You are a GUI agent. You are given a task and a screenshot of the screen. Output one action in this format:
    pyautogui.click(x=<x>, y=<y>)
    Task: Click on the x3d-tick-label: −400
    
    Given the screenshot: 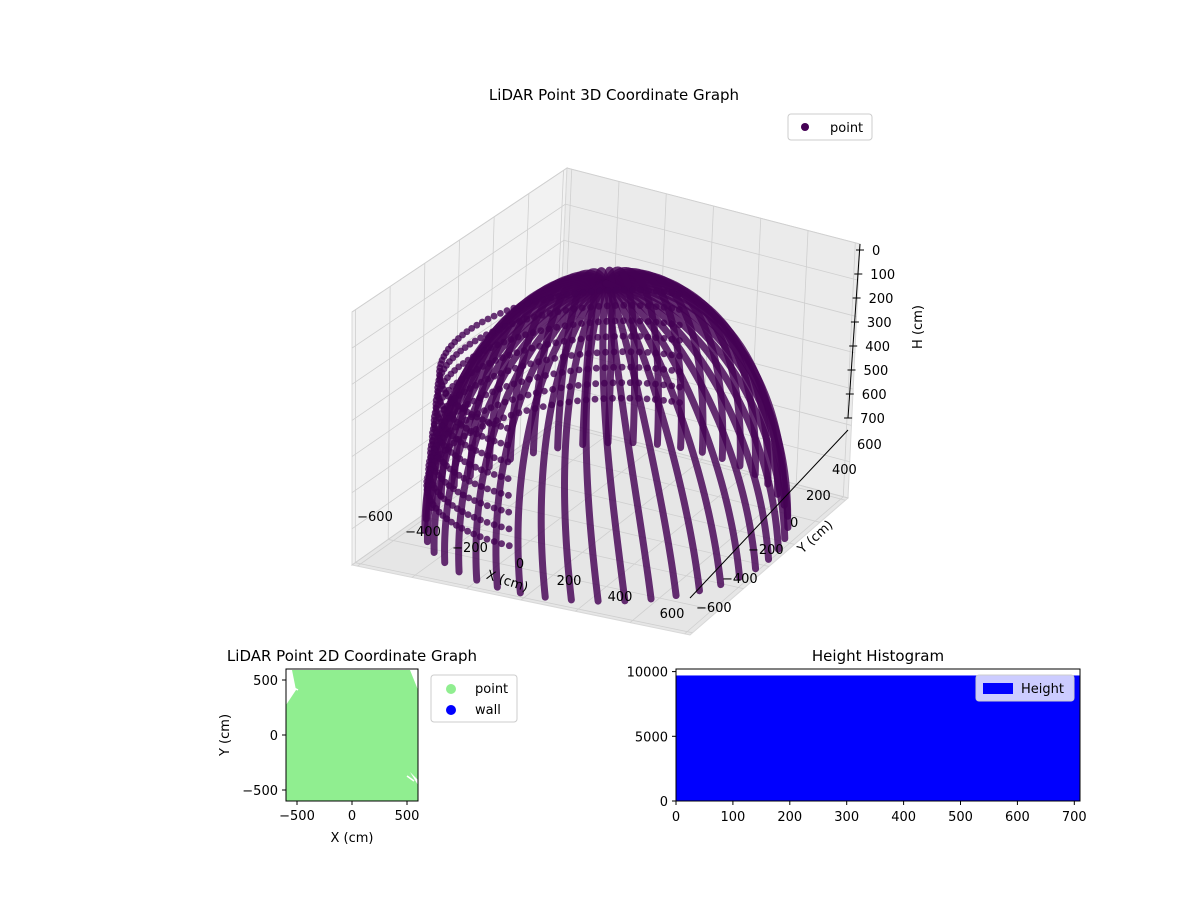 What is the action you would take?
    pyautogui.click(x=423, y=532)
    